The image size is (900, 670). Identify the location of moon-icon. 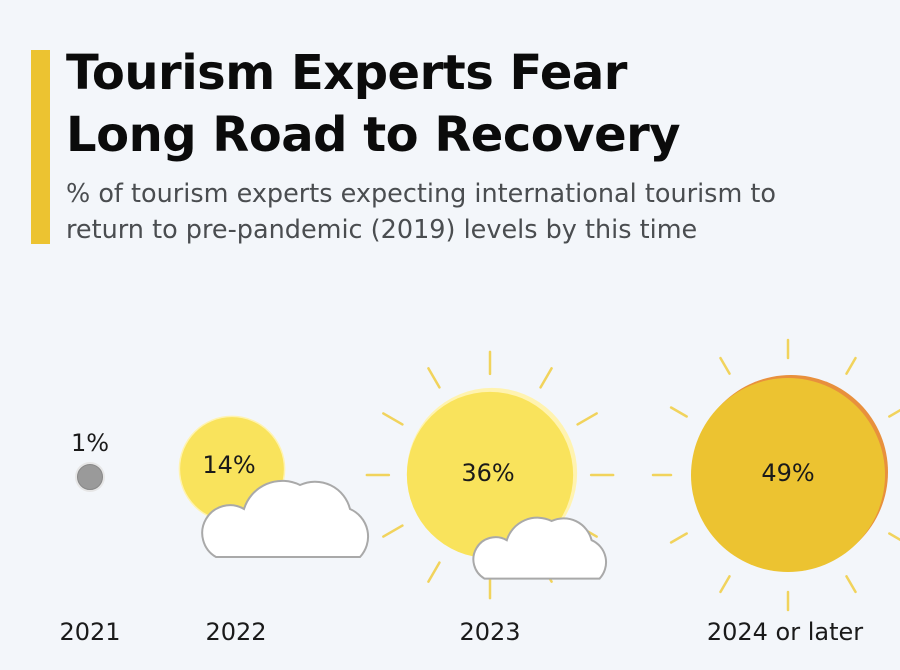
(90, 477).